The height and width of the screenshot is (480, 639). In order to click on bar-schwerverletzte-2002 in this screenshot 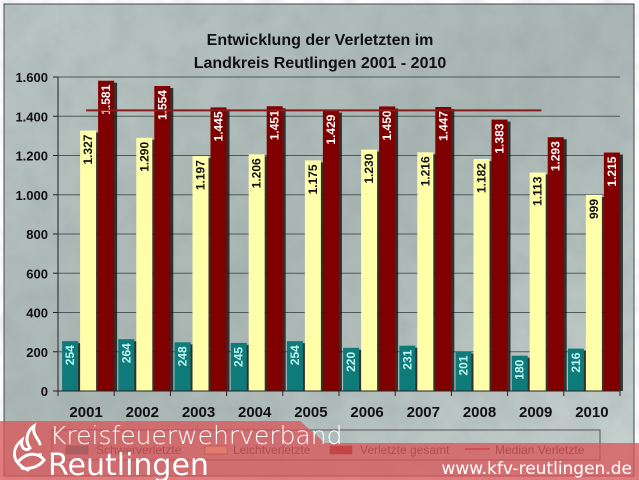, I will do `click(126, 365)`.